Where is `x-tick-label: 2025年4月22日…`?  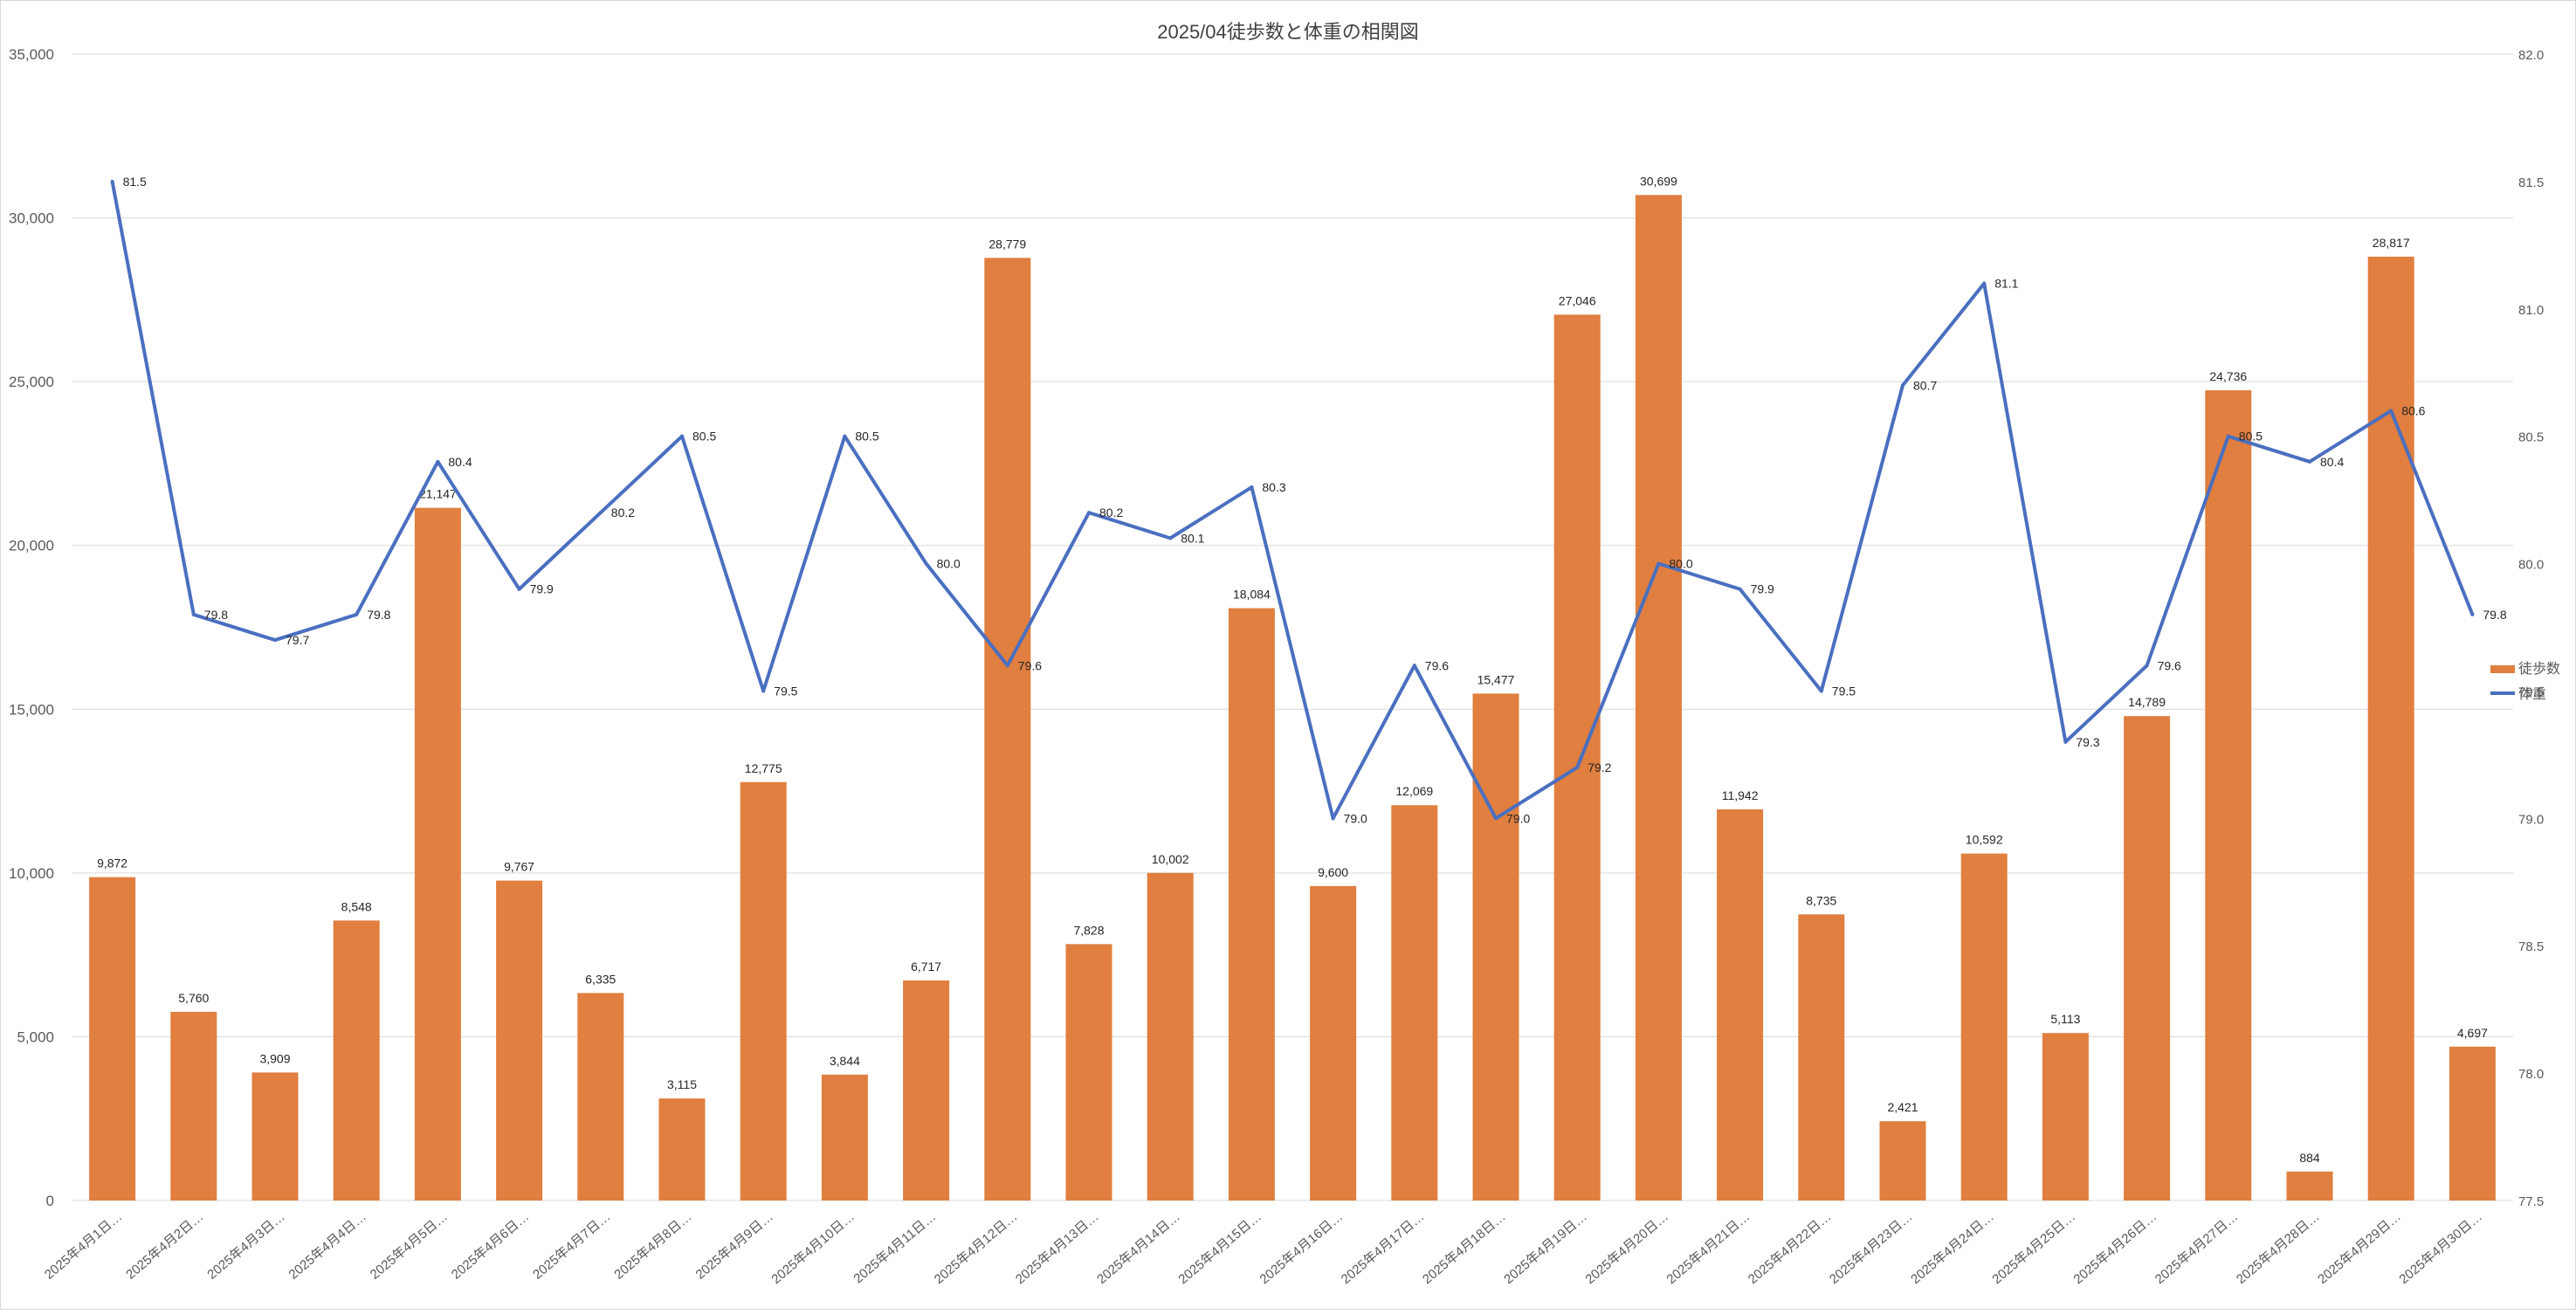 x-tick-label: 2025年4月22日… is located at coordinates (1790, 1248).